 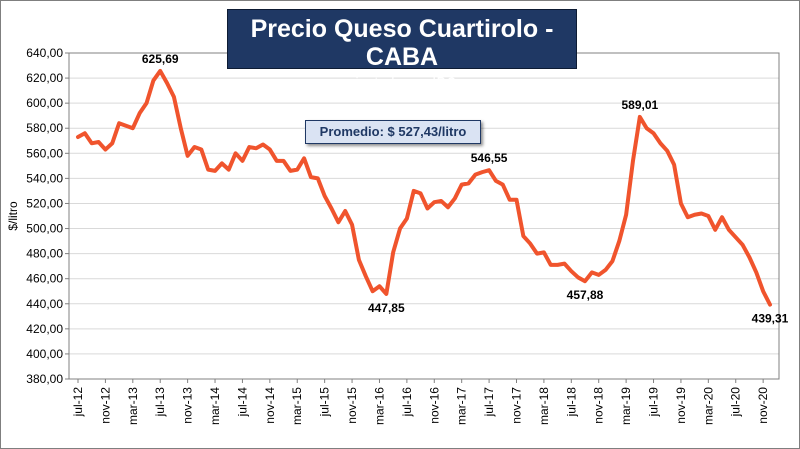 I want to click on y-tick-label: 460,00, so click(x=44, y=279).